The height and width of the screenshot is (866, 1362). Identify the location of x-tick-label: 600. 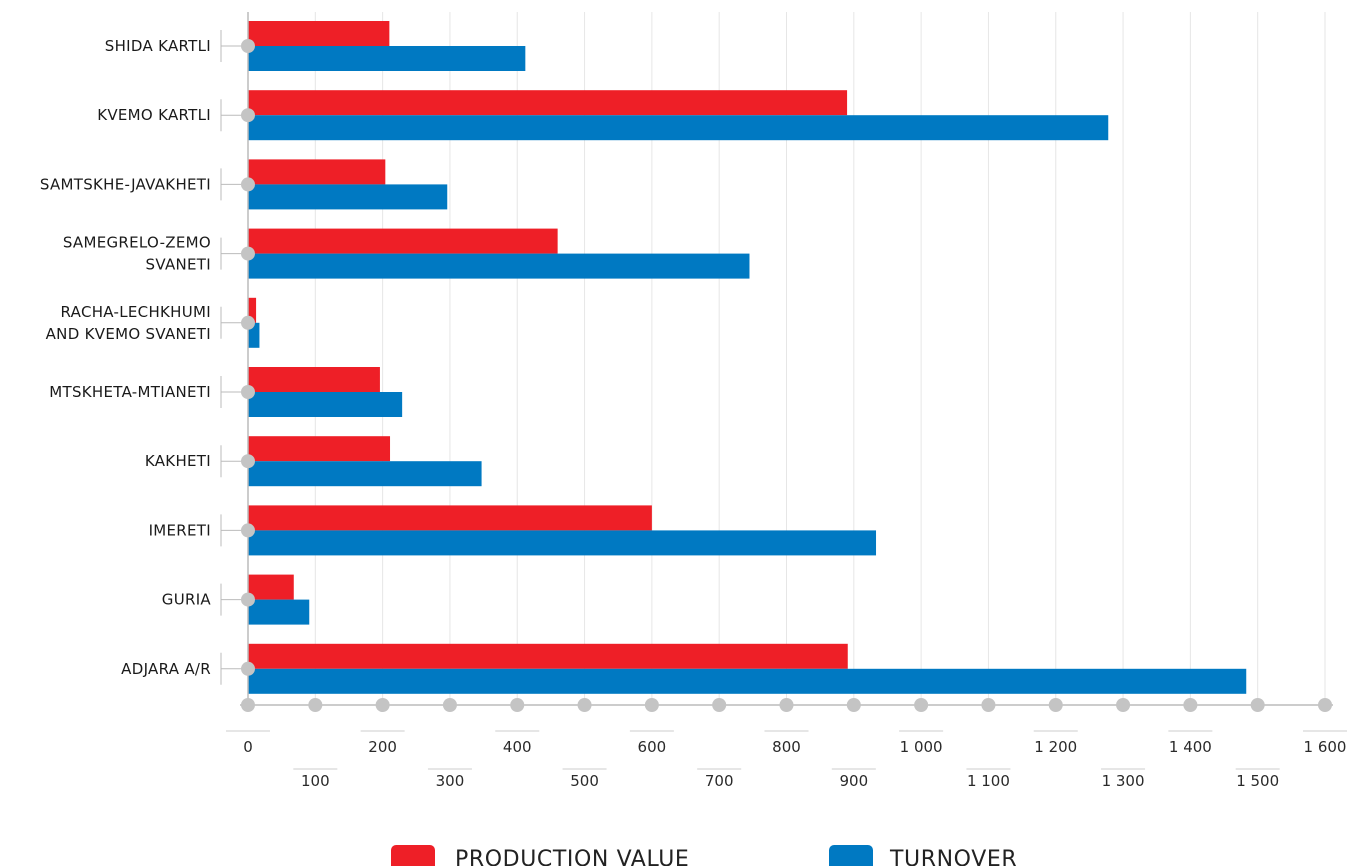
(652, 747).